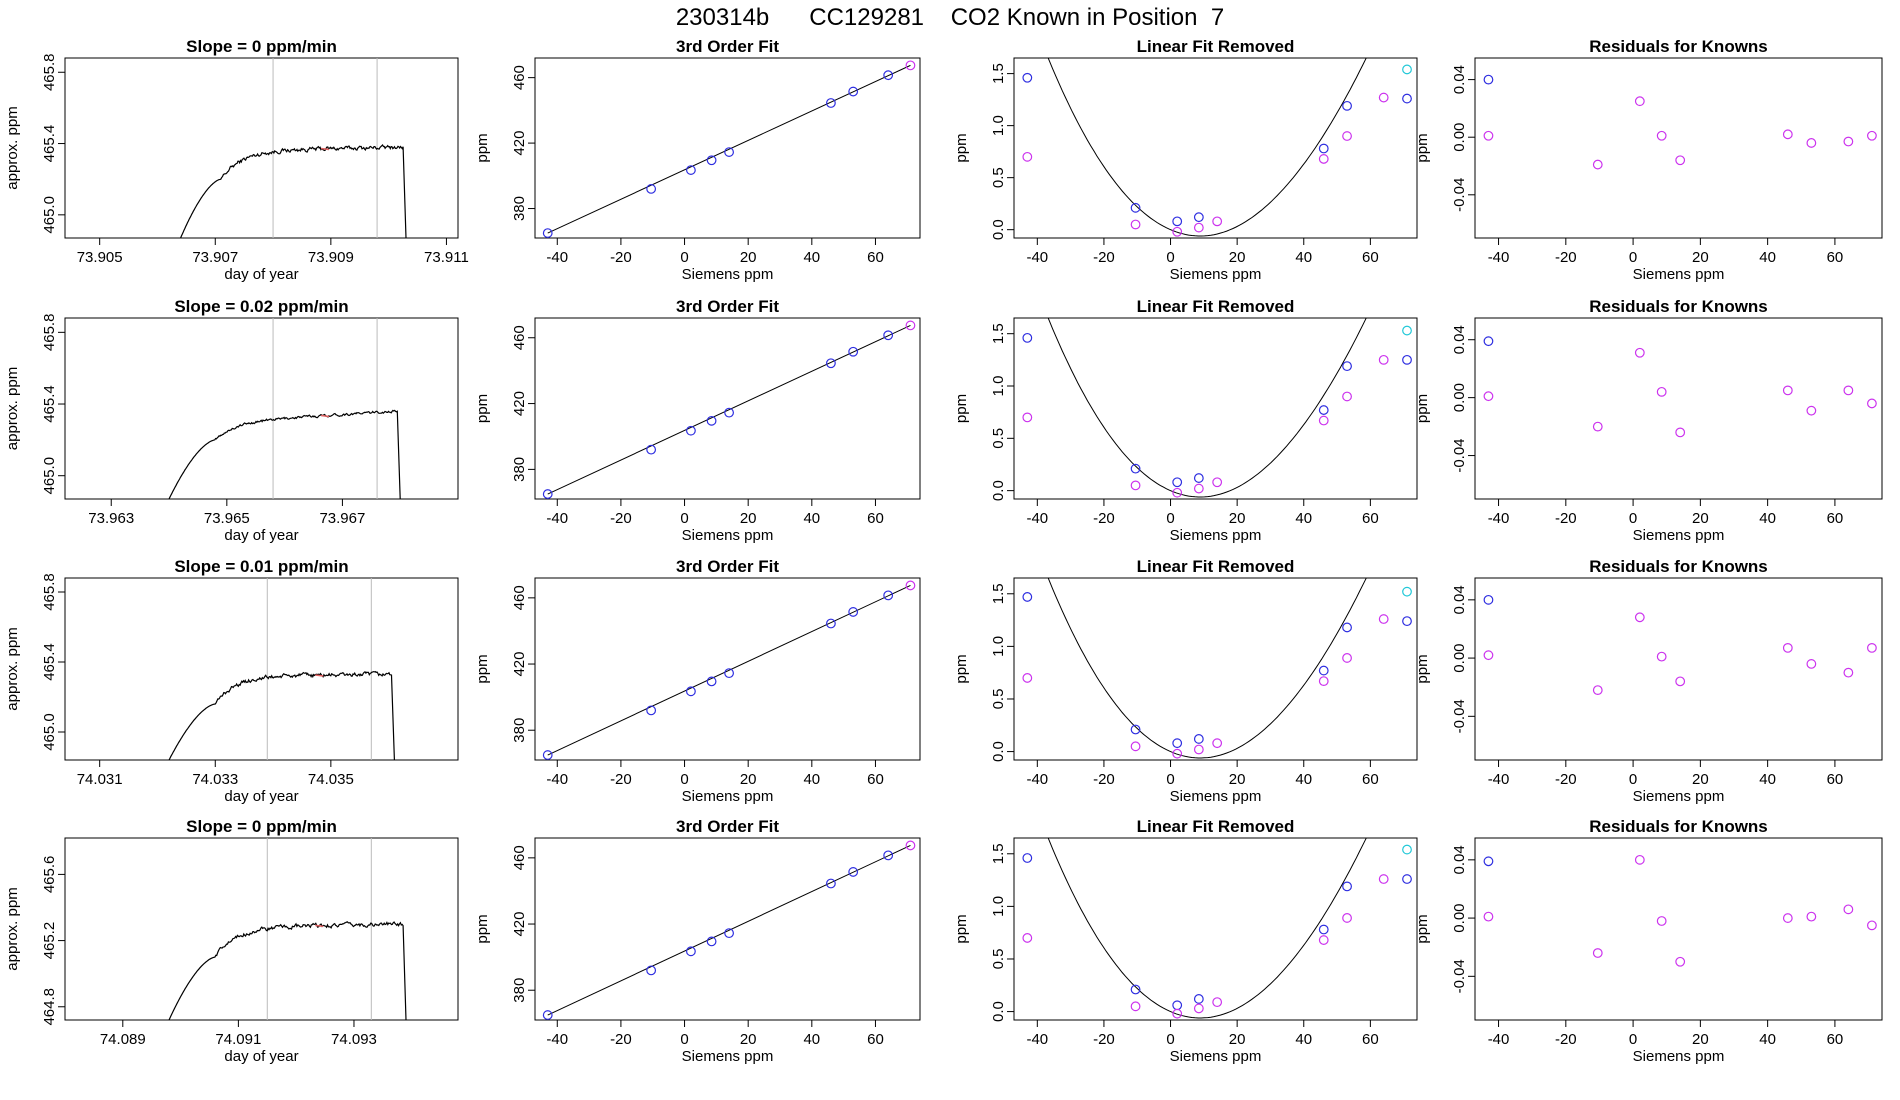  What do you see at coordinates (1459, 599) in the screenshot?
I see `y-tick-label: 0.04` at bounding box center [1459, 599].